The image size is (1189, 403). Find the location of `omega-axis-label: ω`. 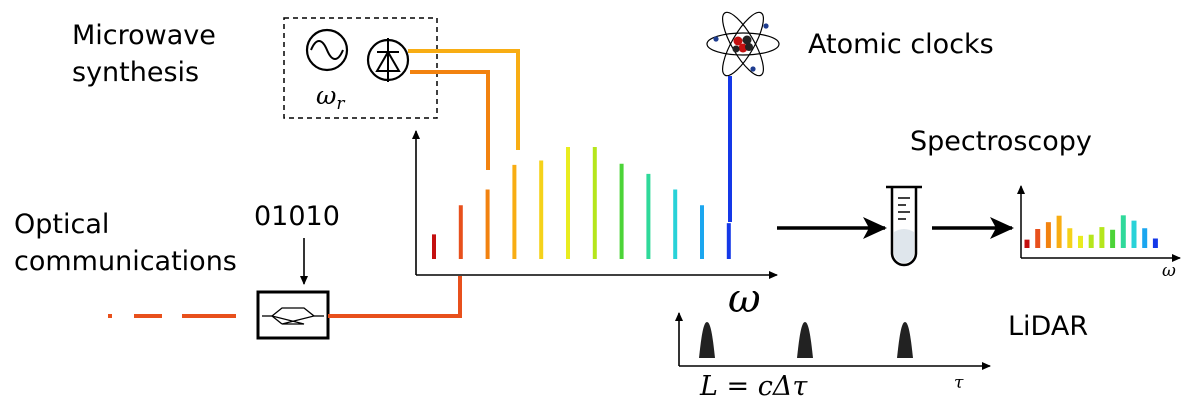

omega-axis-label: ω is located at coordinates (744, 299).